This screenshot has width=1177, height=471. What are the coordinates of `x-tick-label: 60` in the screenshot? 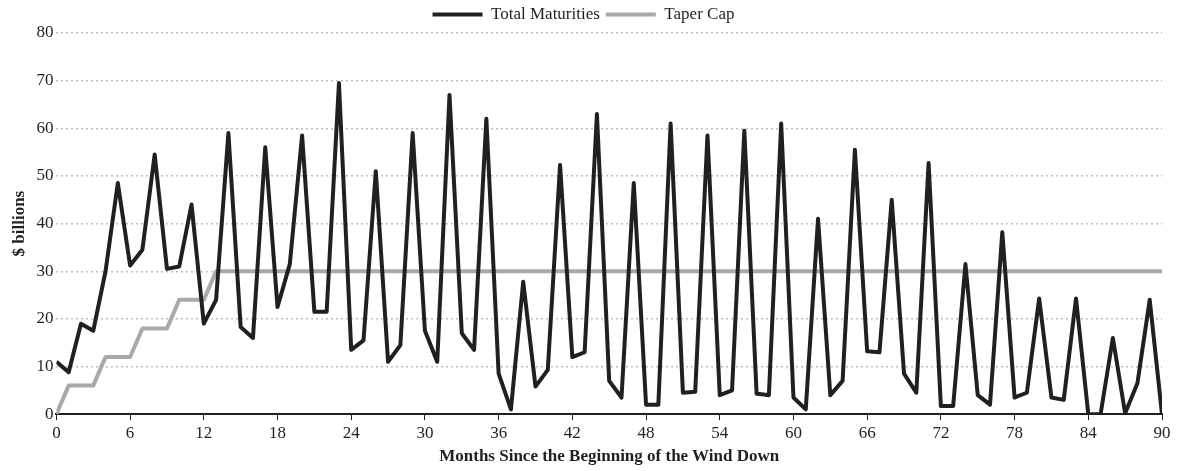 It's located at (793, 432).